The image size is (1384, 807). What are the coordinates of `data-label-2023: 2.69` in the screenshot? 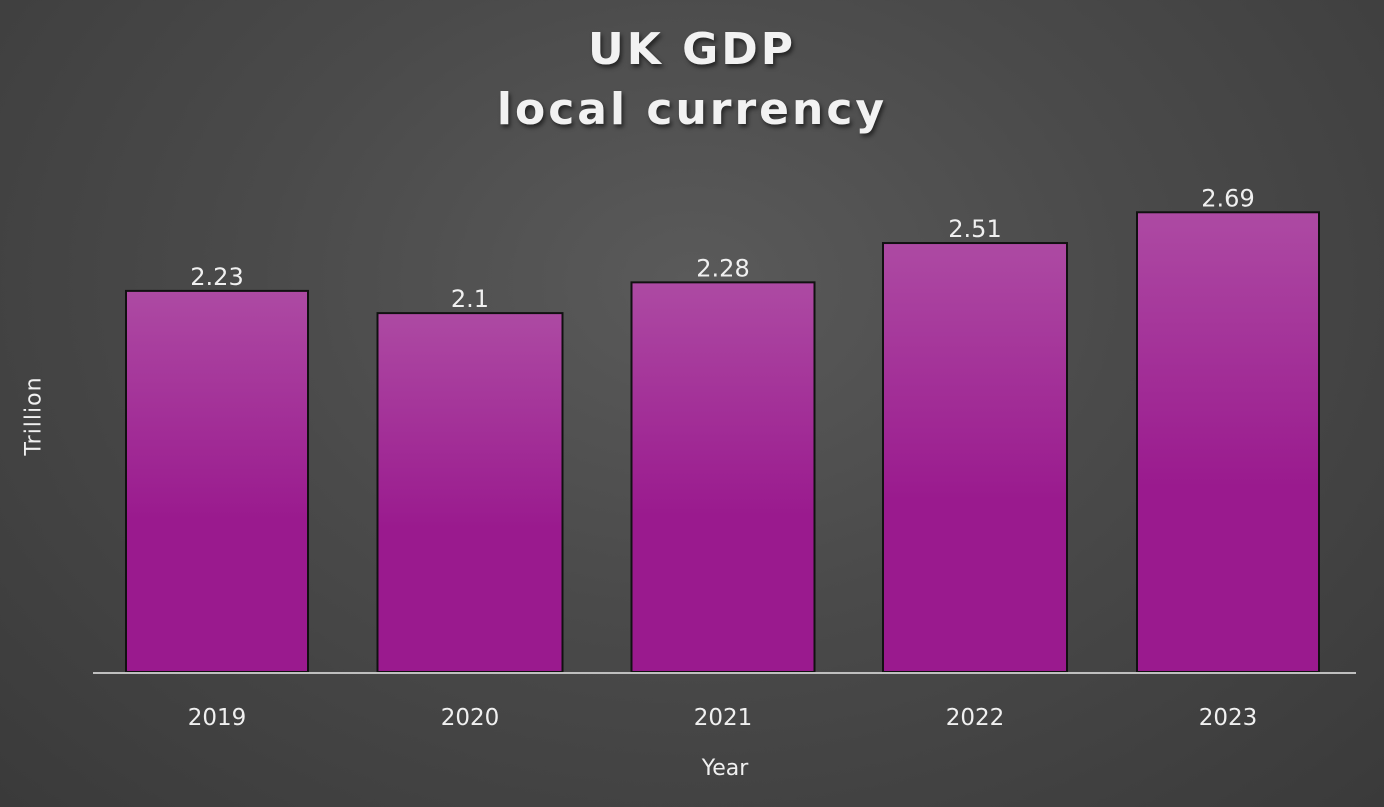 It's located at (1227, 198).